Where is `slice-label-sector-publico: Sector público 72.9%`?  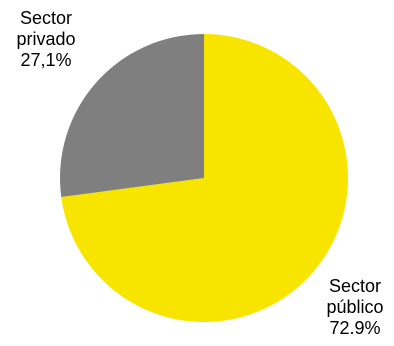
slice-label-sector-publico: Sector público 72.9% is located at coordinates (355, 307).